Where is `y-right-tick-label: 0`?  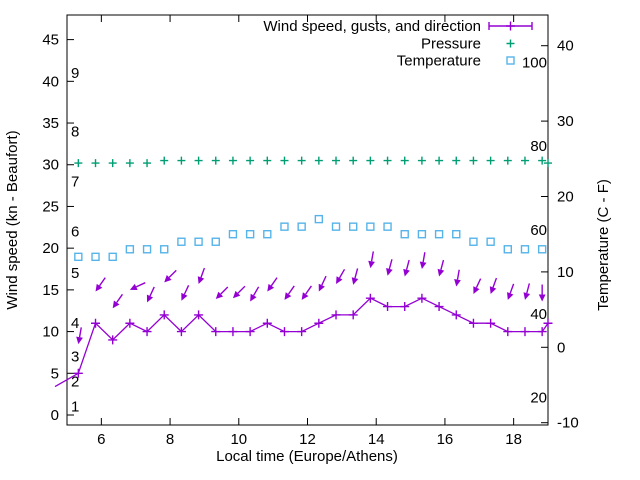
y-right-tick-label: 0 is located at coordinates (561, 347).